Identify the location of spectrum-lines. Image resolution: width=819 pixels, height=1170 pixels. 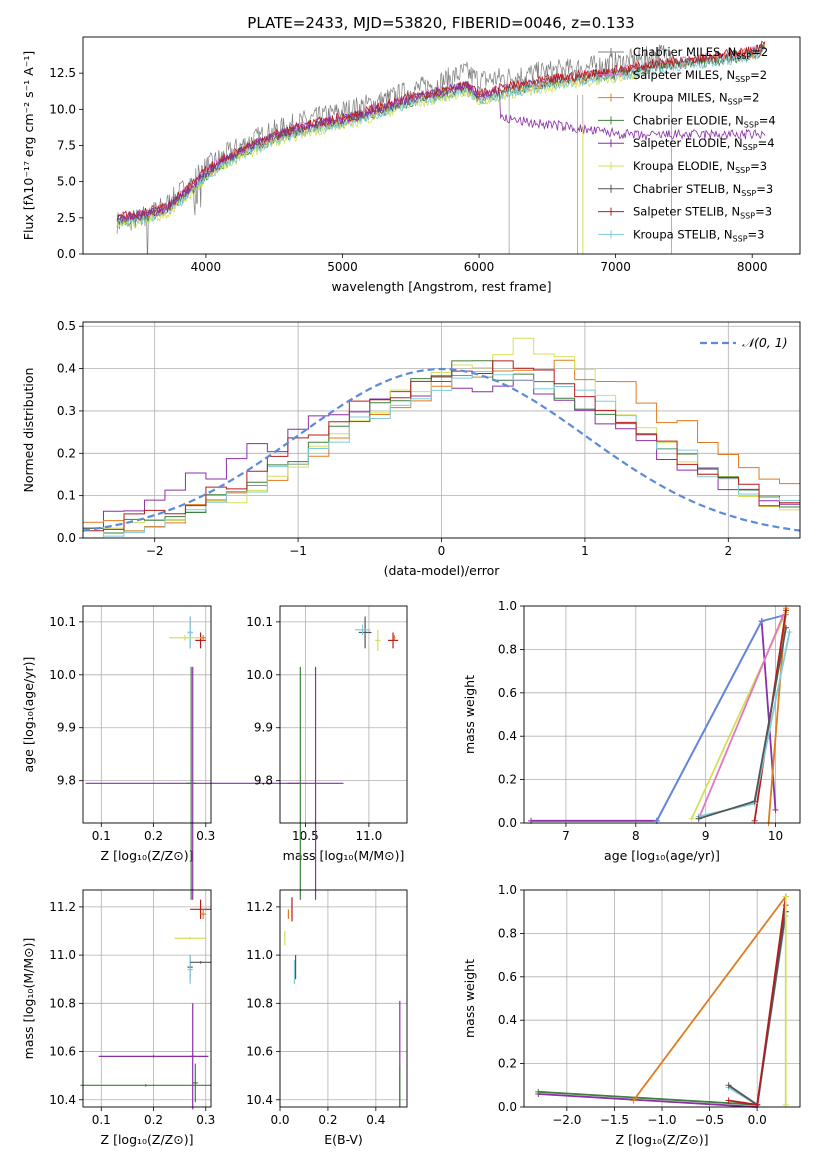
(441, 147).